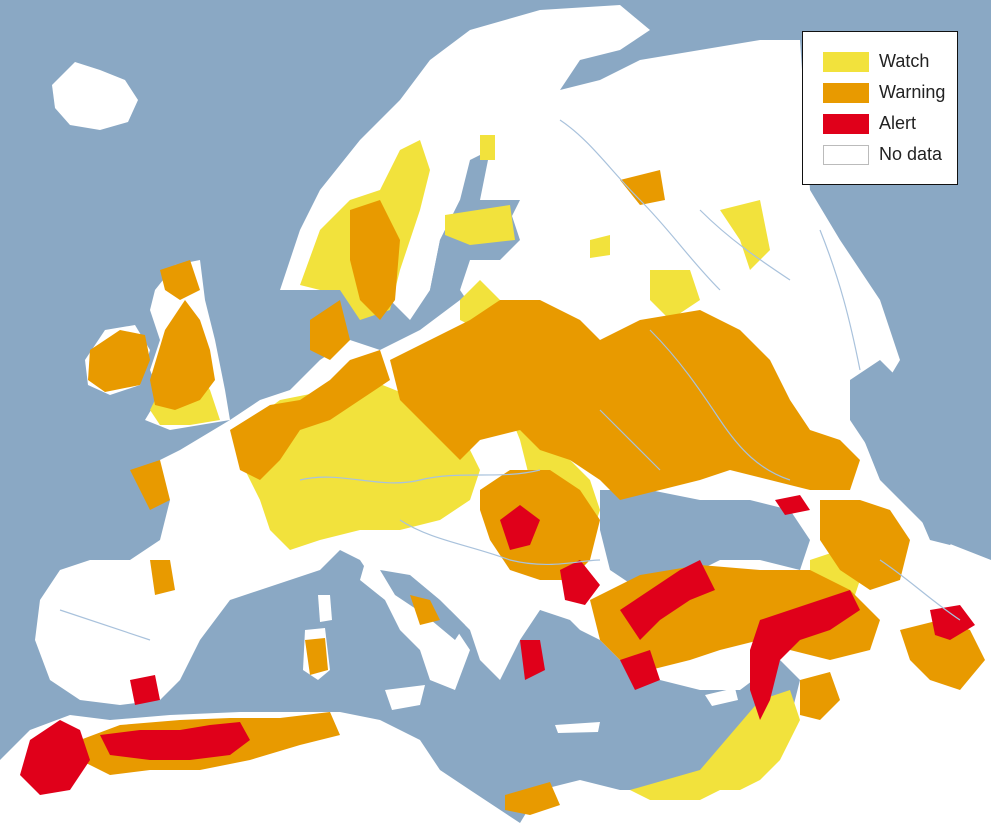 Image resolution: width=991 pixels, height=823 pixels. What do you see at coordinates (846, 61) in the screenshot?
I see `legend-swatch-watch` at bounding box center [846, 61].